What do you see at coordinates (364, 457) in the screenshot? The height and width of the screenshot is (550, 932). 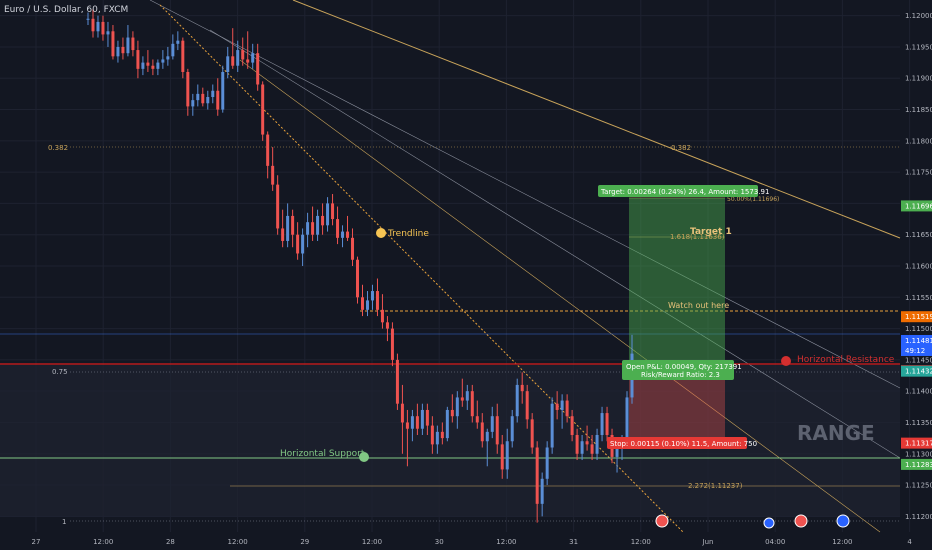 I see `support-marker` at bounding box center [364, 457].